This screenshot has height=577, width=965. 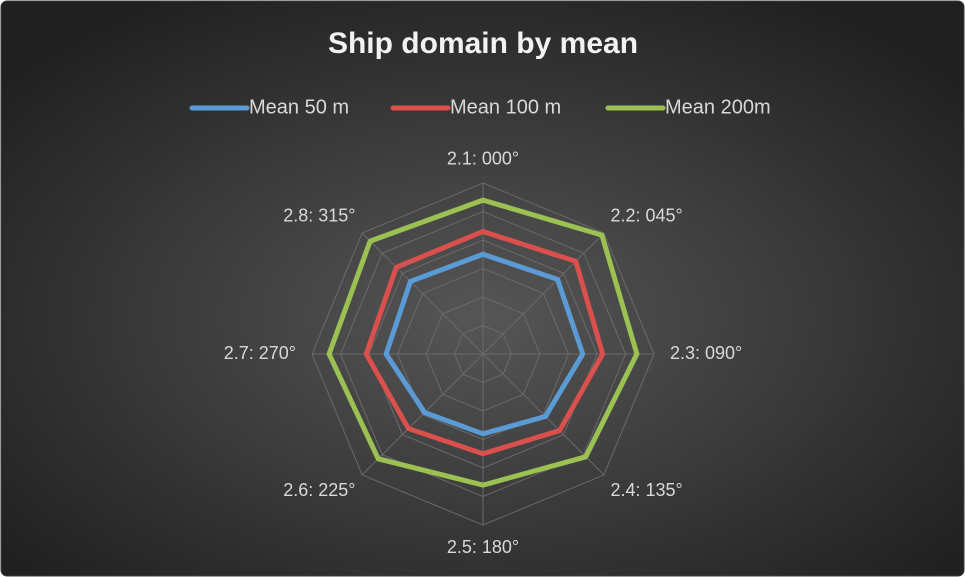 I want to click on category-label: 2.6: 225°, so click(x=319, y=490).